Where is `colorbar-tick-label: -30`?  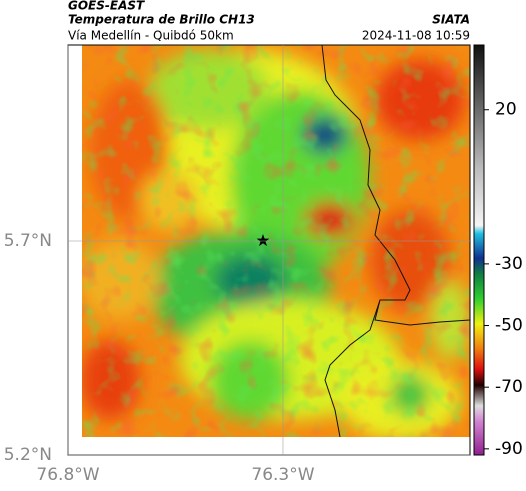
colorbar-tick-label: -30 is located at coordinates (509, 264).